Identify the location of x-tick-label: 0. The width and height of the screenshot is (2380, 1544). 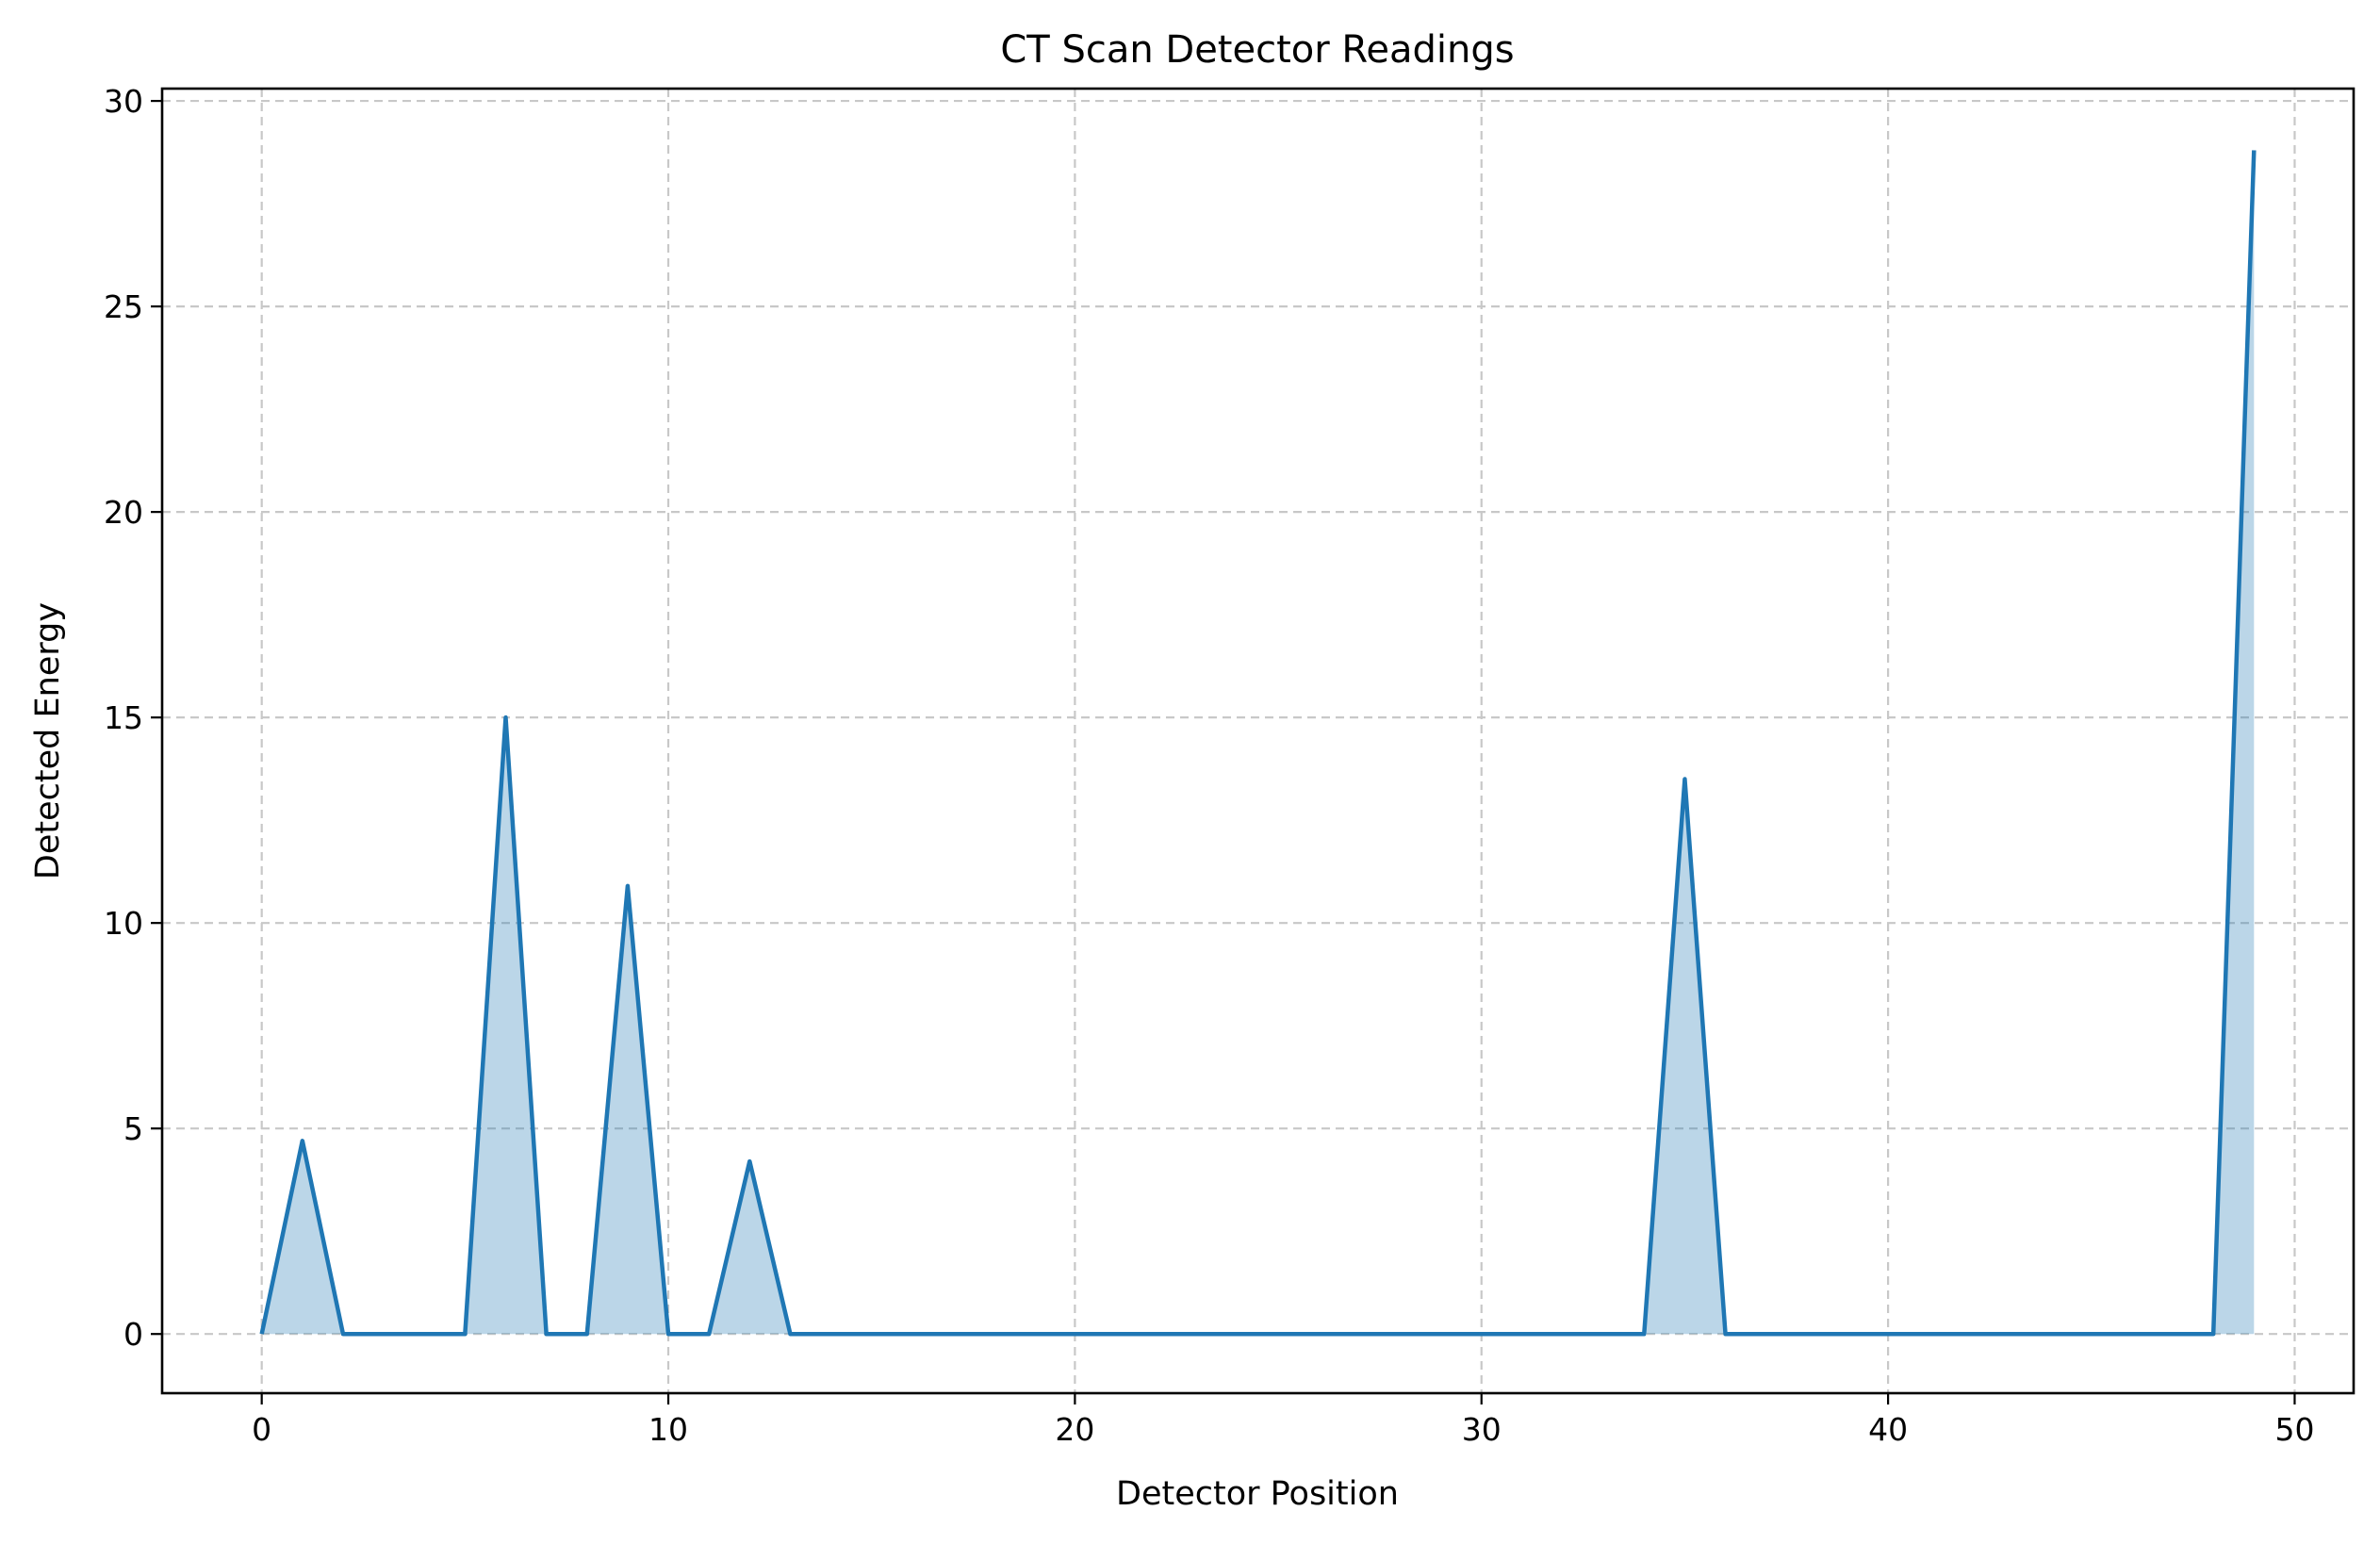
(261, 1429).